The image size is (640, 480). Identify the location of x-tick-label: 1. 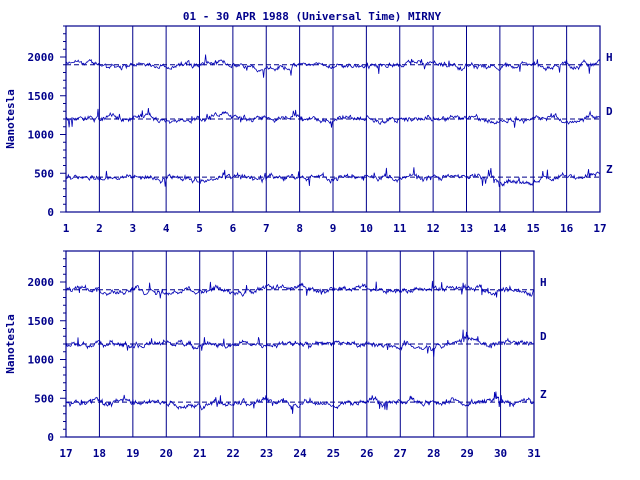
(66, 228).